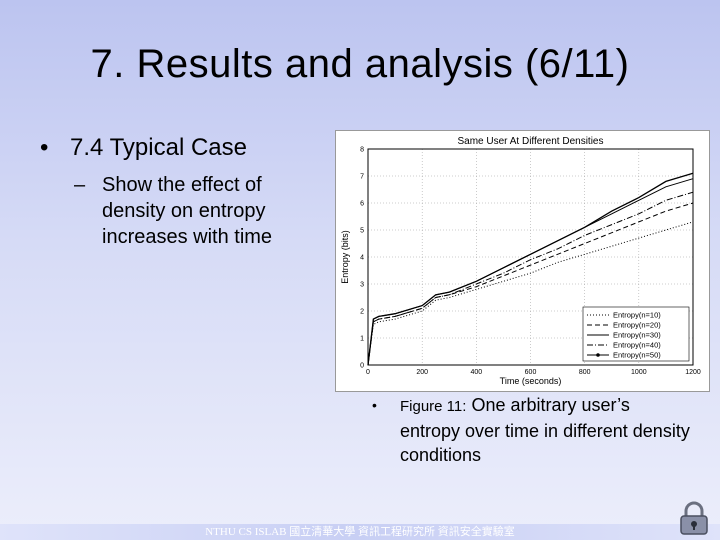 This screenshot has width=720, height=540. I want to click on legend-label: Entropy(n=30), so click(637, 335).